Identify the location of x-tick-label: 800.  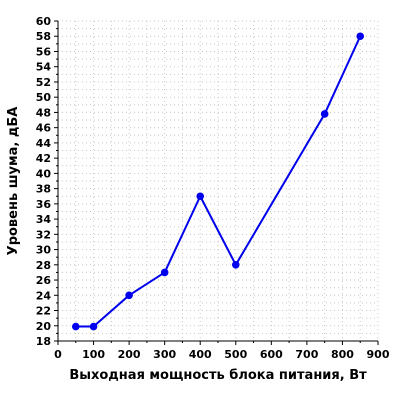
(342, 354).